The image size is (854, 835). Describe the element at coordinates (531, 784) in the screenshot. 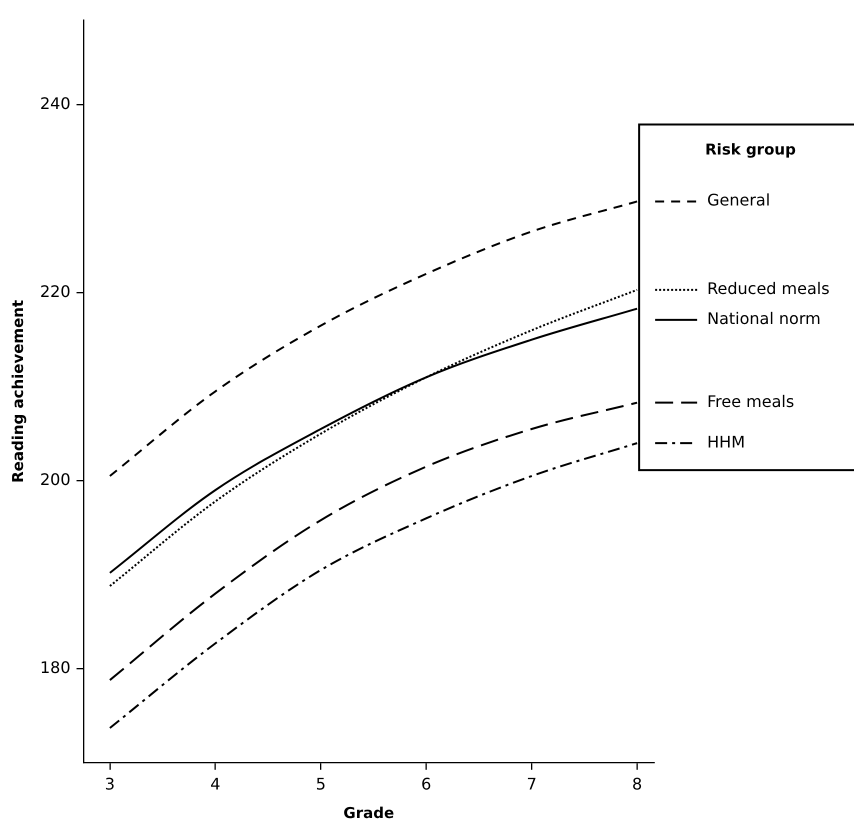

I see `x-tick-label: 7` at that location.